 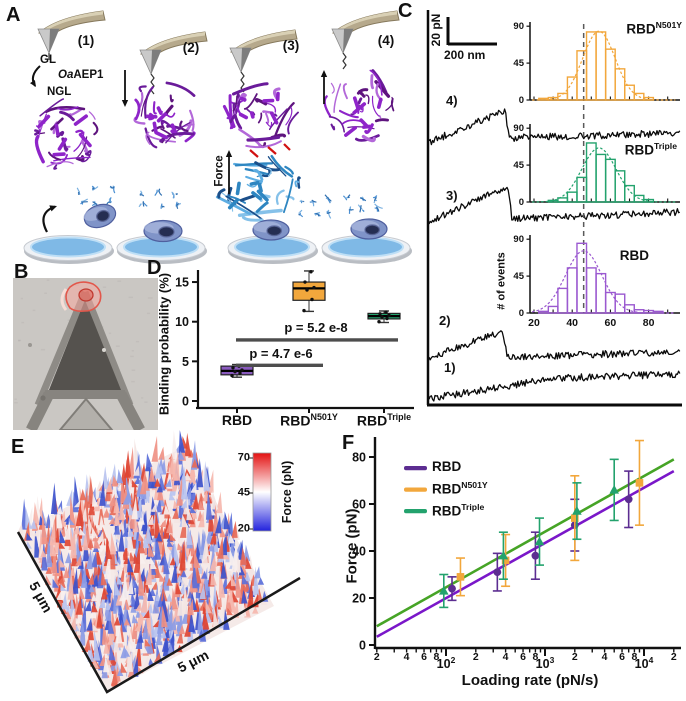 I want to click on cell-seeding-arrow, so click(x=49, y=219).